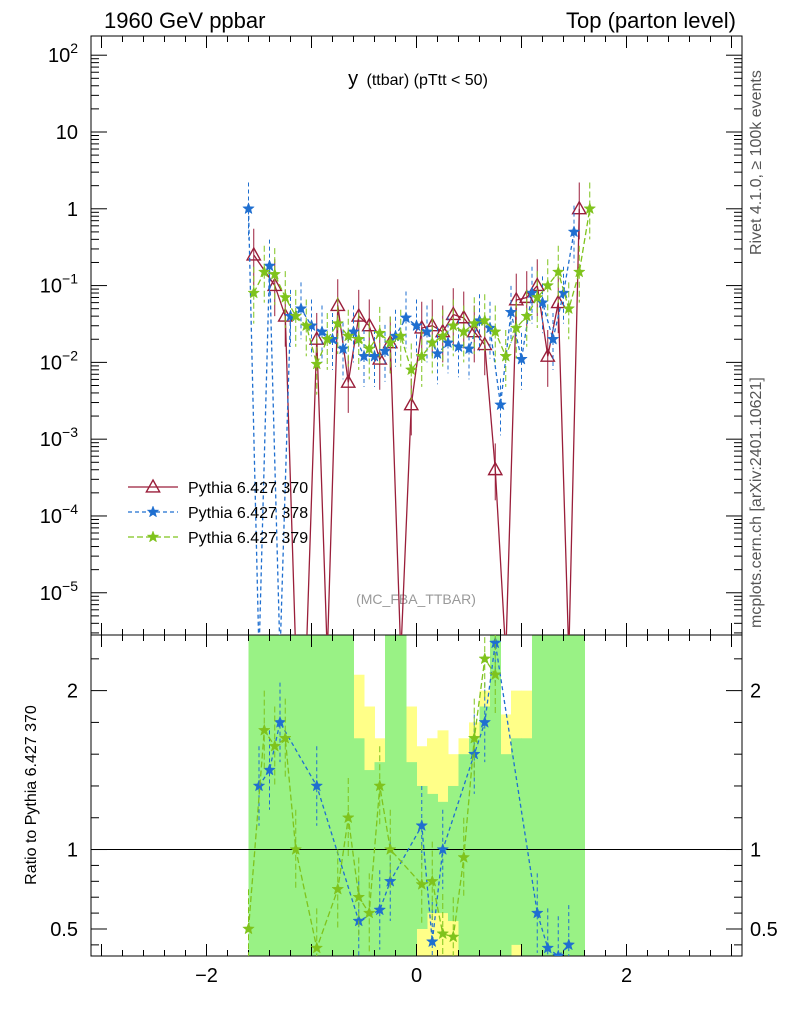 The width and height of the screenshot is (786, 1024). I want to click on y-tick-label: 10, so click(67, 133).